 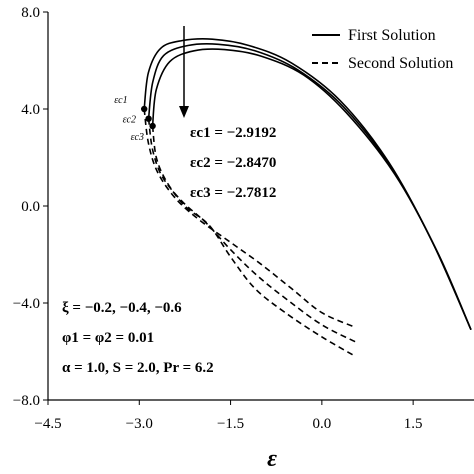 I want to click on direction-arrow-head, so click(x=184, y=112).